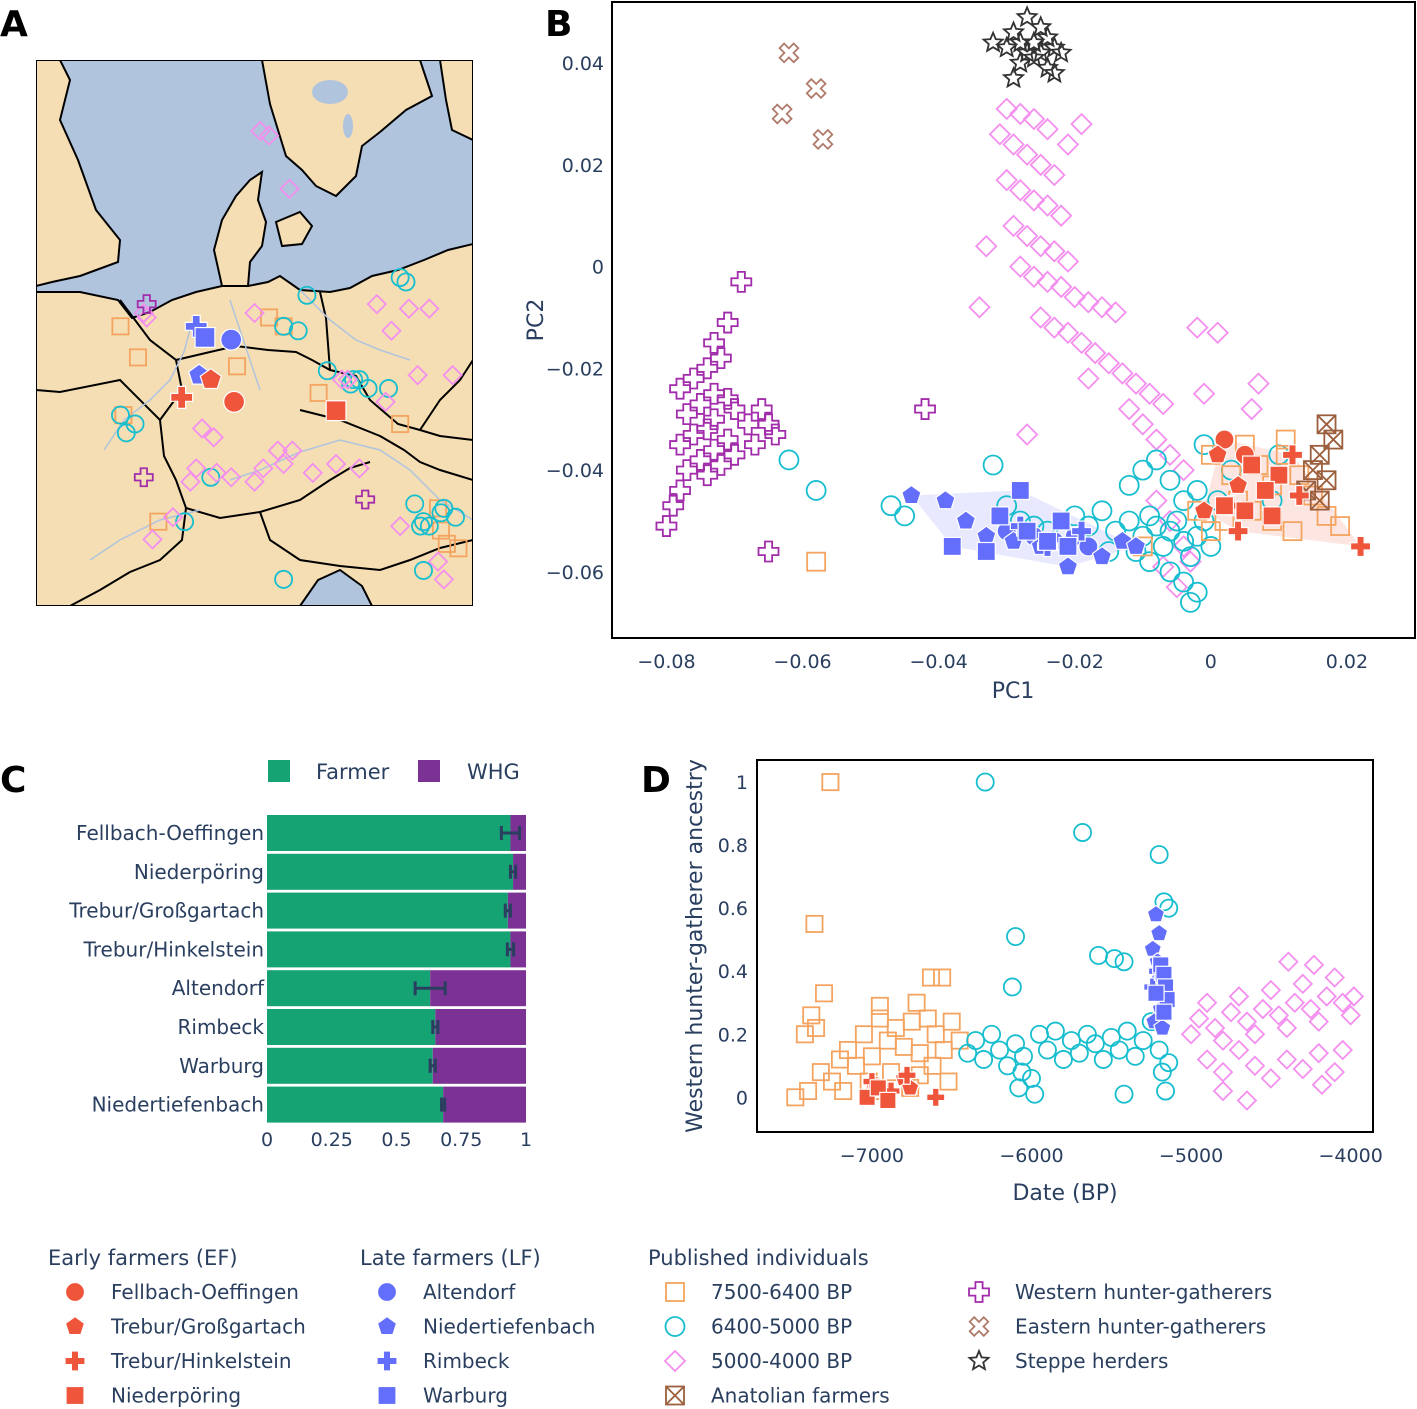  What do you see at coordinates (733, 972) in the screenshot?
I see `time-y-tick-label: 0.4` at bounding box center [733, 972].